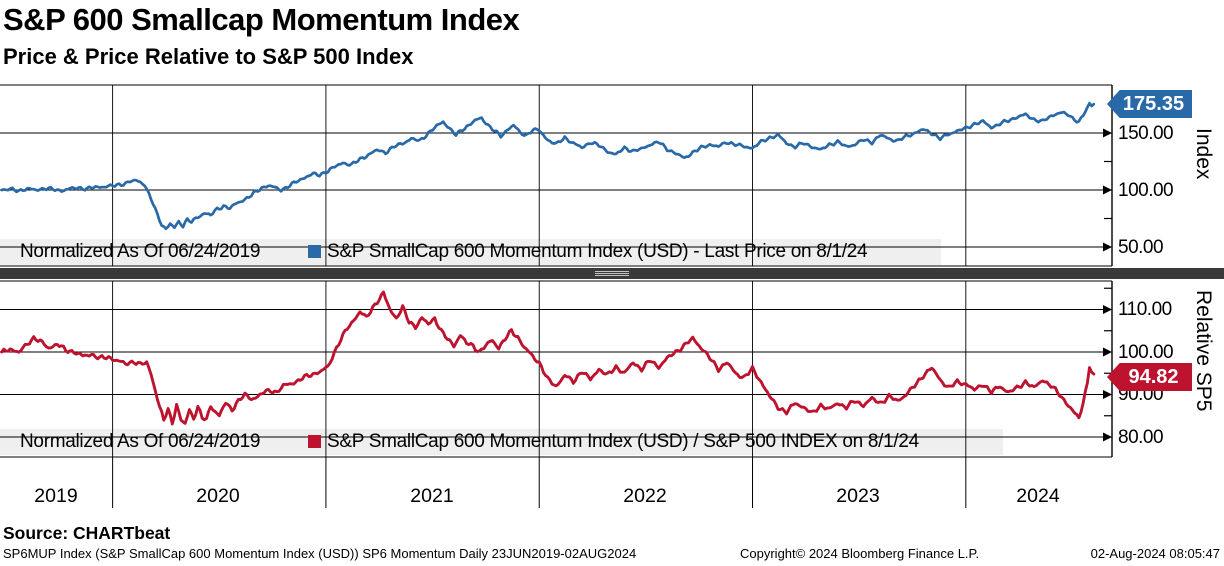 The height and width of the screenshot is (566, 1224). What do you see at coordinates (1141, 247) in the screenshot?
I see `top-axis-tick-50: 50.00` at bounding box center [1141, 247].